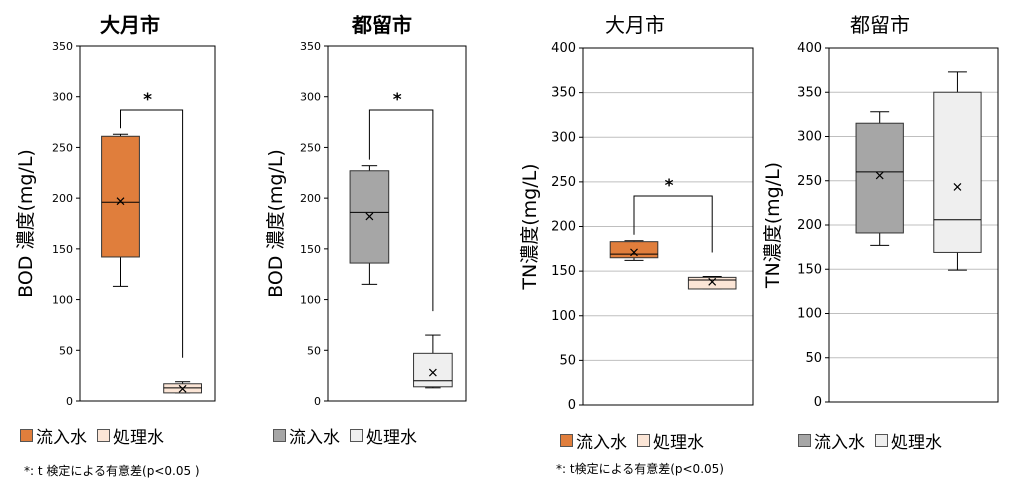 This screenshot has height=491, width=1024. Describe the element at coordinates (870, 440) in the screenshot. I see `legend-tn-gray: 流入水 処理水` at that location.